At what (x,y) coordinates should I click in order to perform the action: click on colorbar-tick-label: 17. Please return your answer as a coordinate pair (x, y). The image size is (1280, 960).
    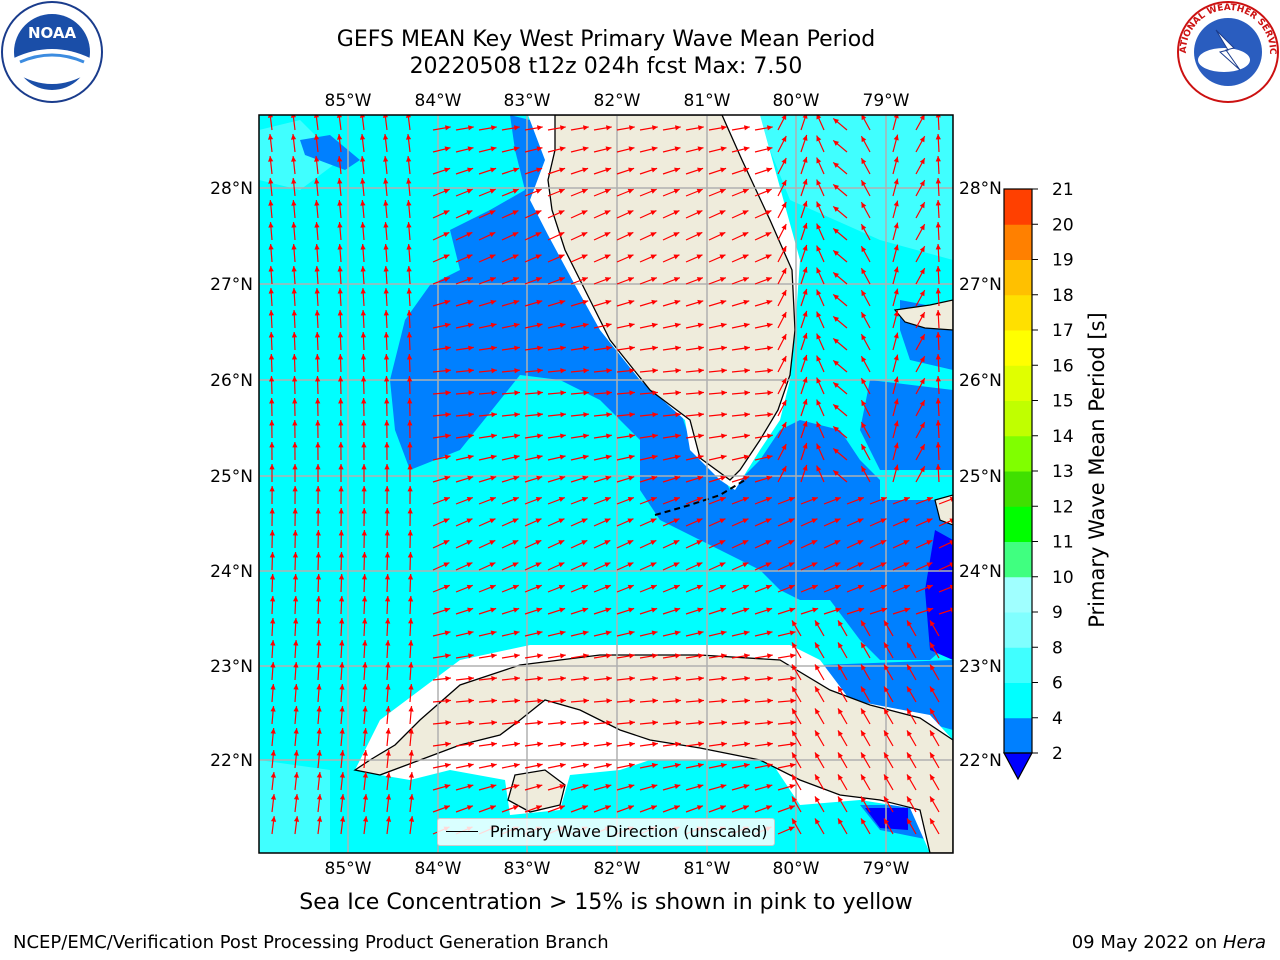
    Looking at the image, I should click on (1063, 331).